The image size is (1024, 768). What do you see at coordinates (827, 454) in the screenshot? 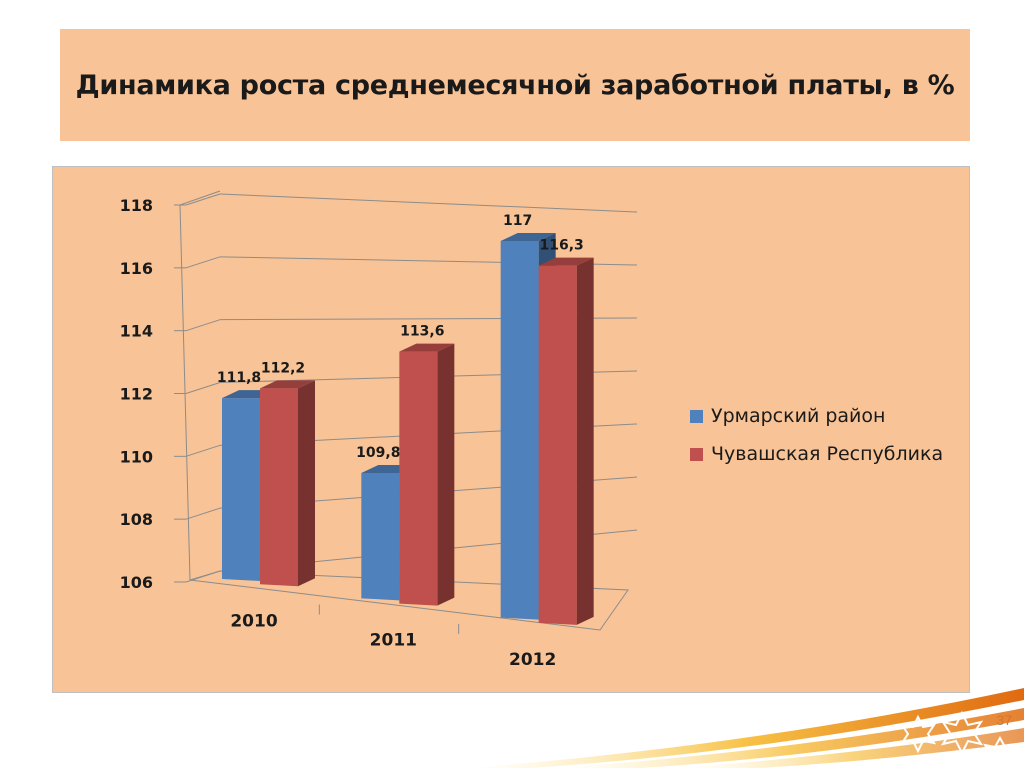
I see `legend-label-series-2: Чувашская Республика` at bounding box center [827, 454].